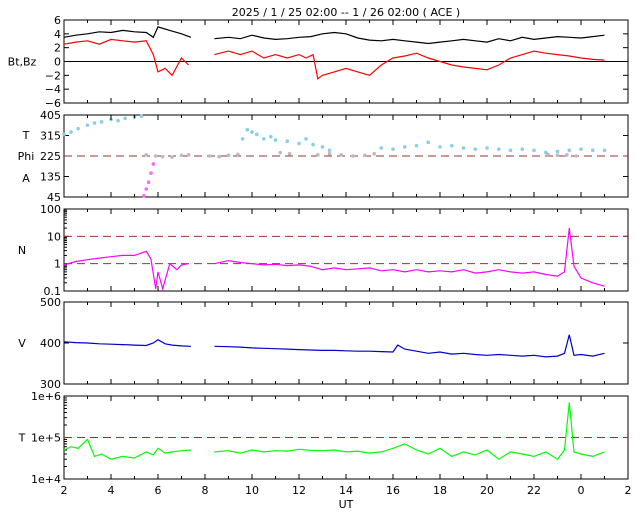 The image size is (640, 512). I want to click on x-tick-label: 8, so click(205, 490).